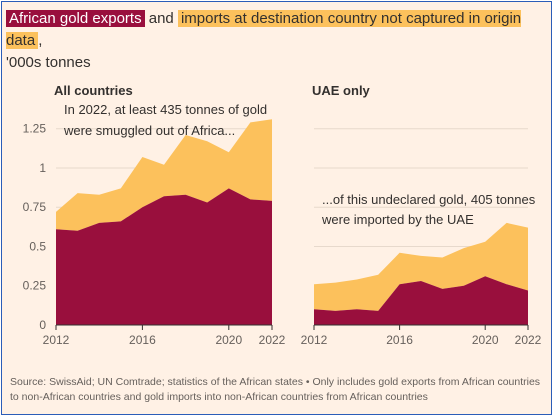 The height and width of the screenshot is (418, 555). Describe the element at coordinates (75, 18) in the screenshot. I see `legend-exports-label: African gold exports` at that location.